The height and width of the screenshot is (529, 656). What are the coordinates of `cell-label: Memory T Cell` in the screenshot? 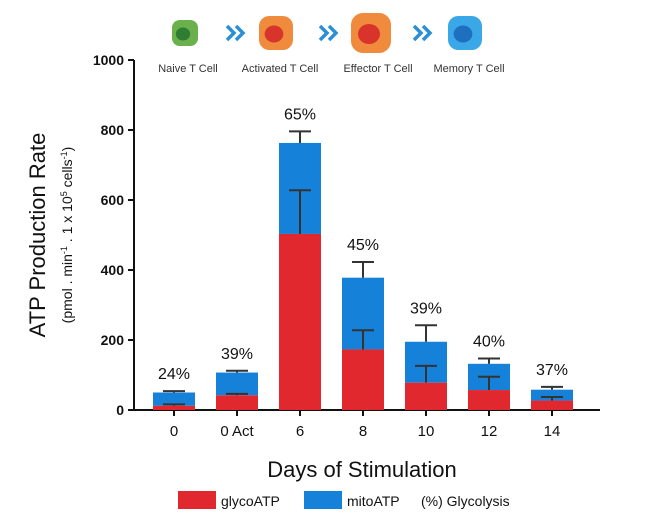 It's located at (468, 69).